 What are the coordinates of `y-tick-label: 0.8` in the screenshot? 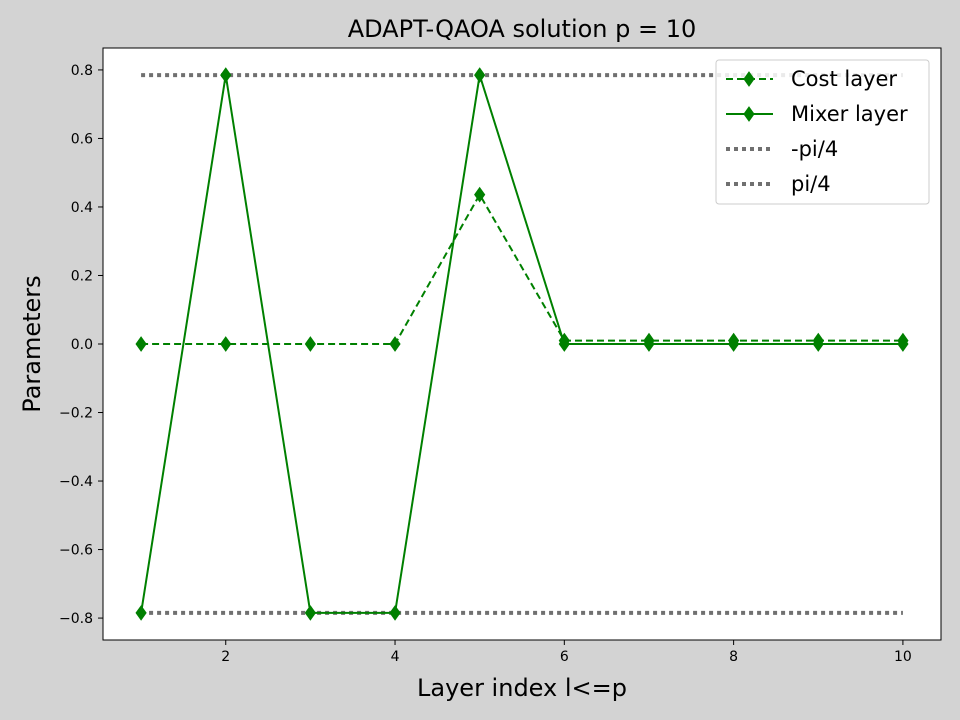 It's located at (82, 71).